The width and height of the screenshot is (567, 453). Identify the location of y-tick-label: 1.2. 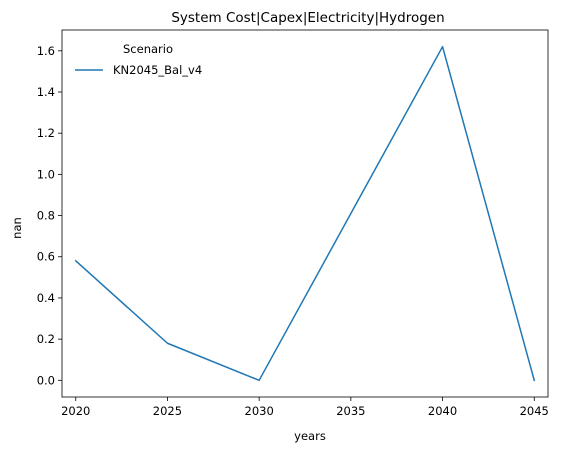
(46, 133).